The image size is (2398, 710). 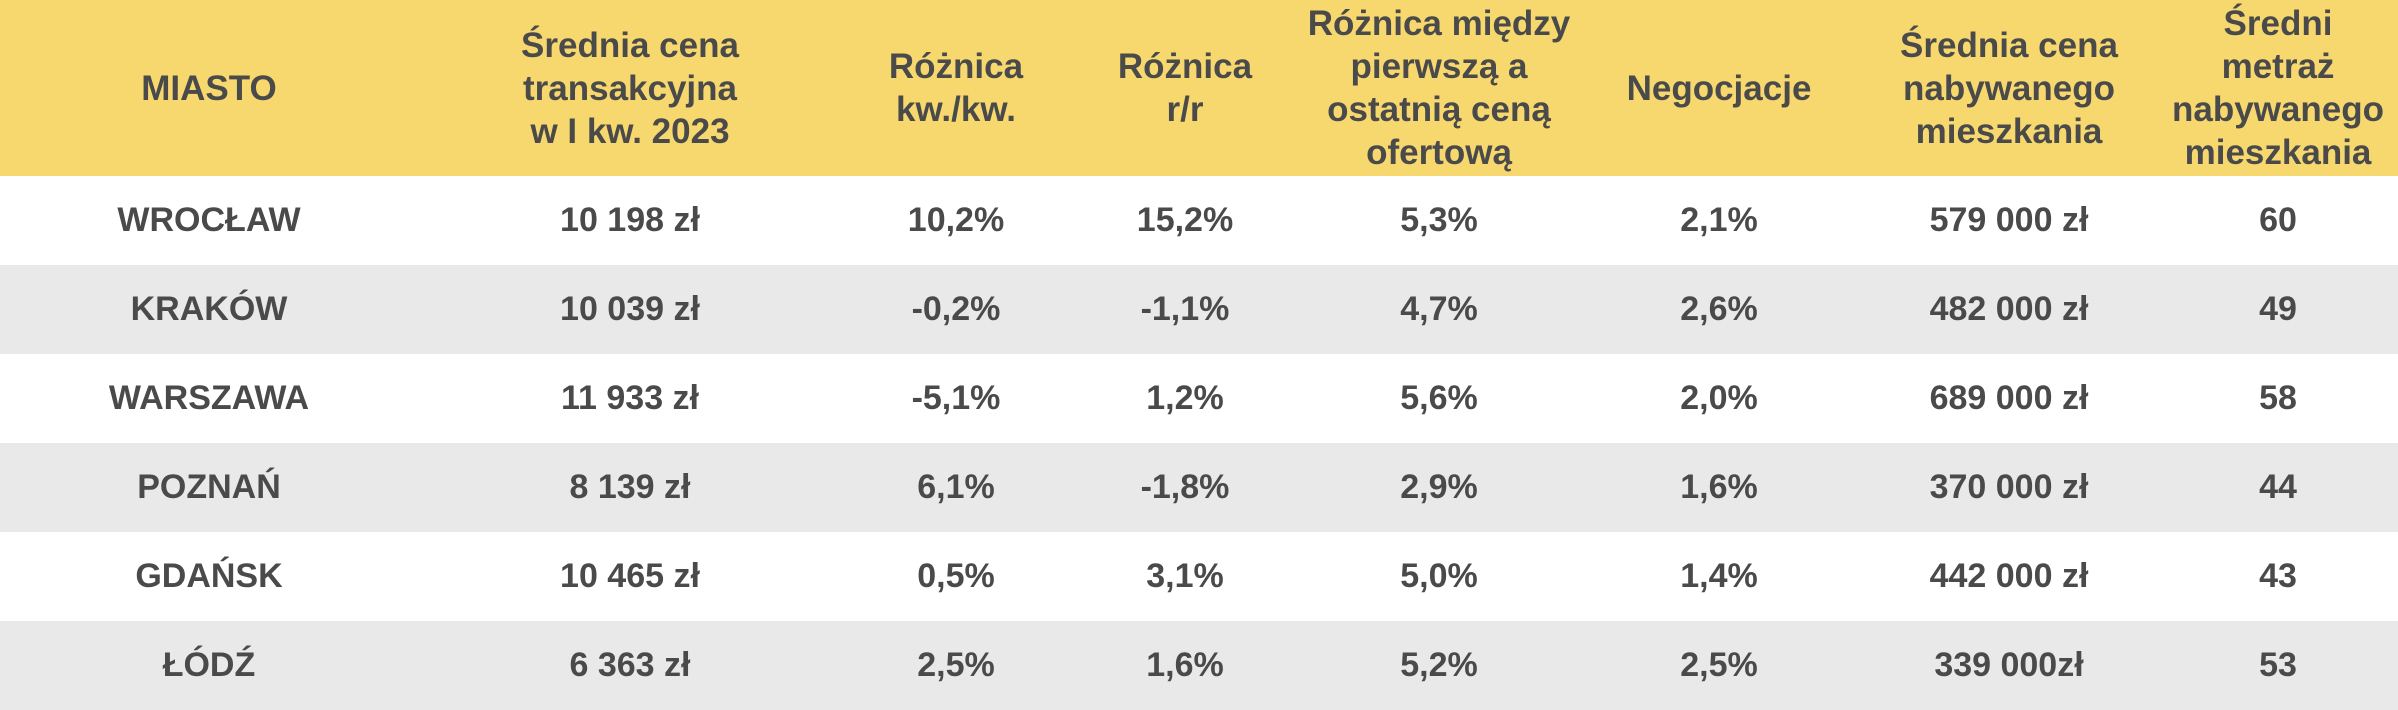 I want to click on header-city: MIASTO, so click(x=209, y=88).